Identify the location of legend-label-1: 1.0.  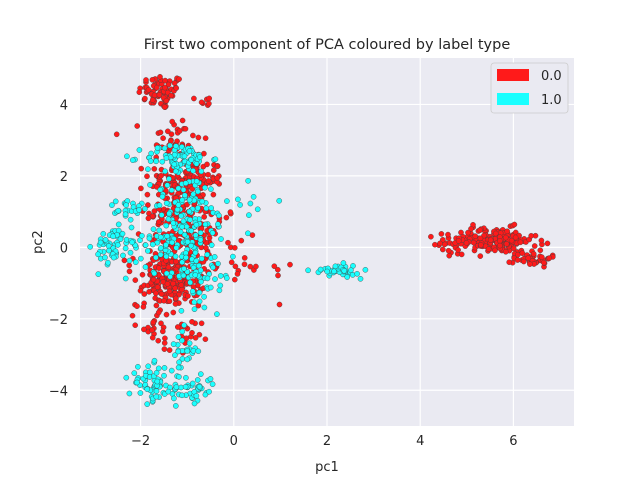
(551, 100).